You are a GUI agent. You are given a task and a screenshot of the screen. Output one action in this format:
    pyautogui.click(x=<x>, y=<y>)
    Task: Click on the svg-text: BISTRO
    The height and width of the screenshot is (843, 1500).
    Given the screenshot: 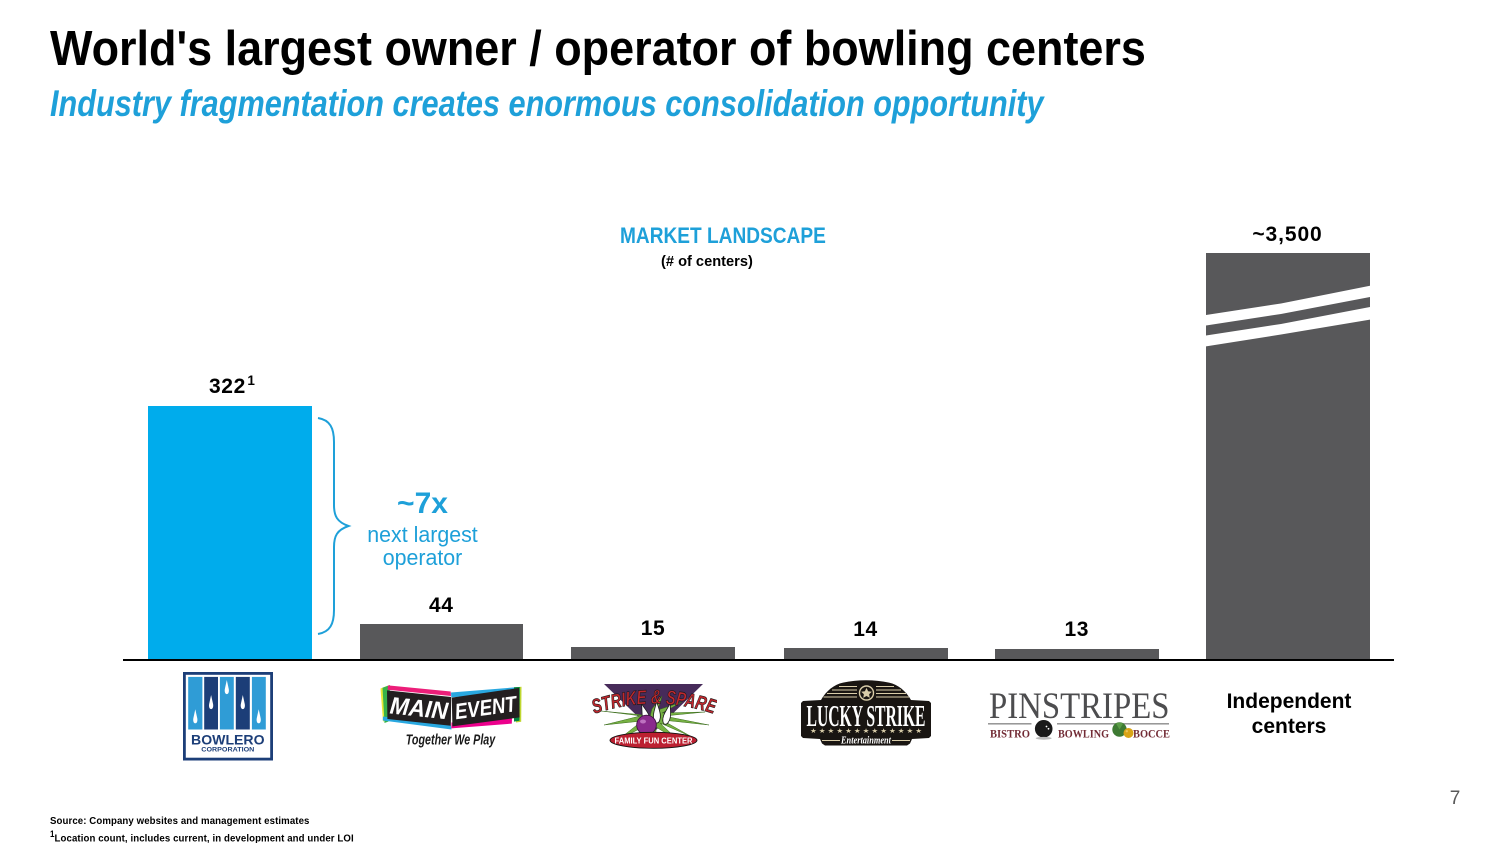 What is the action you would take?
    pyautogui.click(x=1010, y=734)
    